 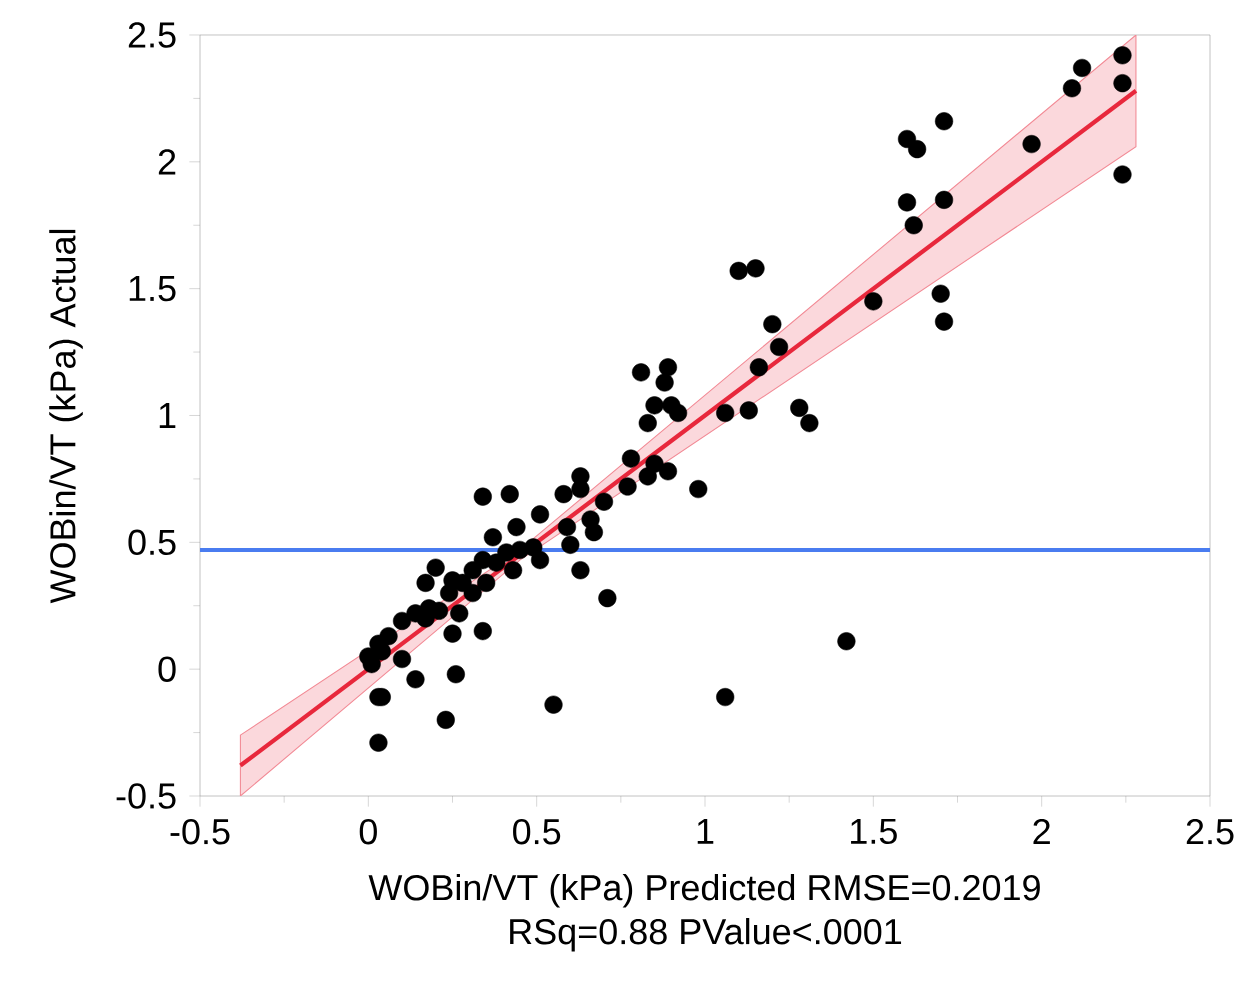 What do you see at coordinates (66, 416) in the screenshot?
I see `y-axis-title: WOBin/VT (kPa) Actual` at bounding box center [66, 416].